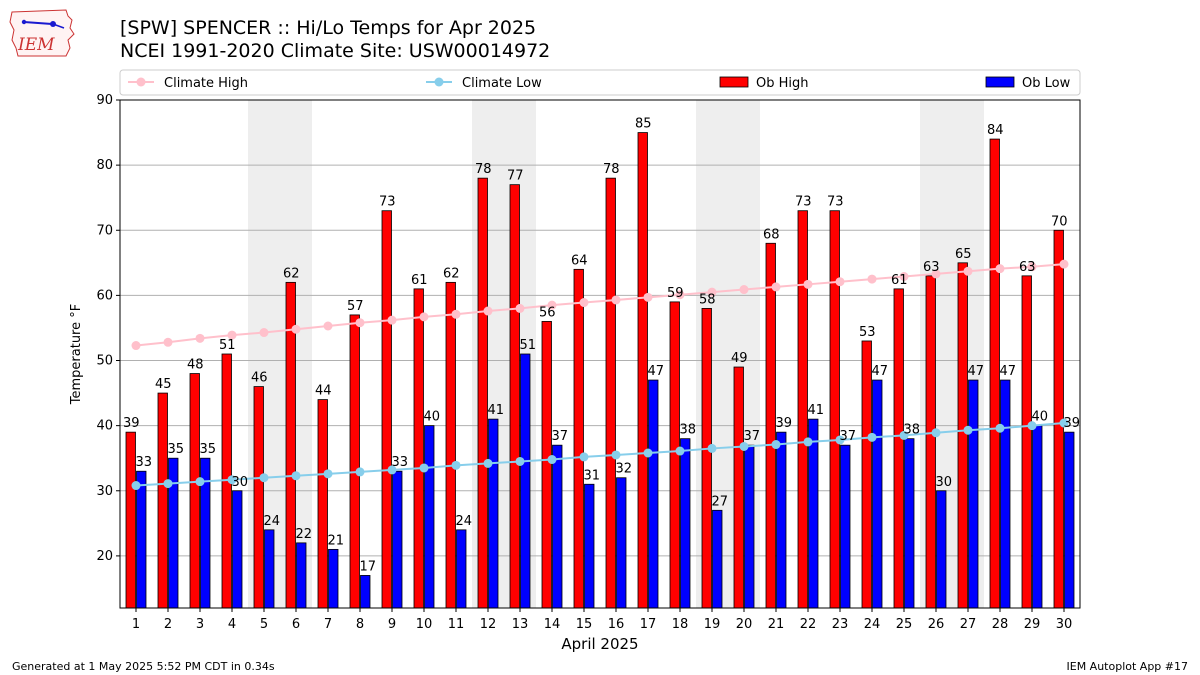 This screenshot has height=675, width=1200. I want to click on y-tick-label: 70, so click(104, 230).